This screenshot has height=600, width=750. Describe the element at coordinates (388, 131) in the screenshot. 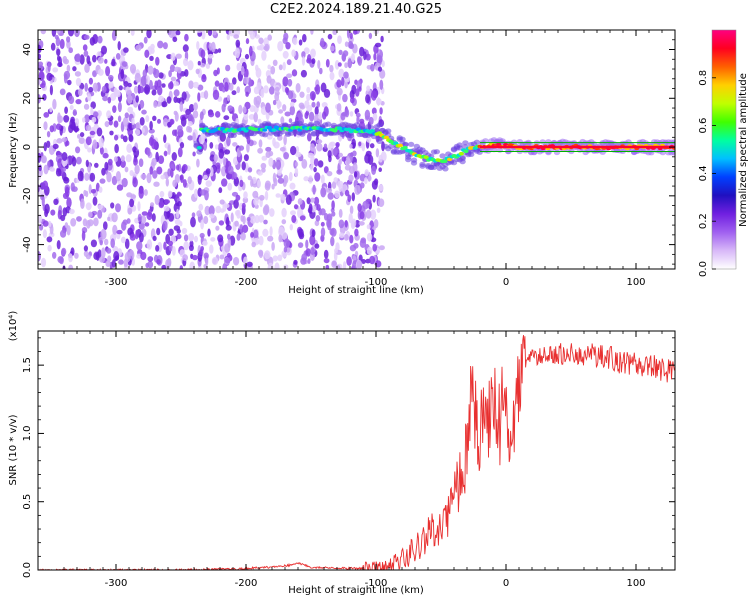

I see `spectrogram-ridge-halo` at that location.